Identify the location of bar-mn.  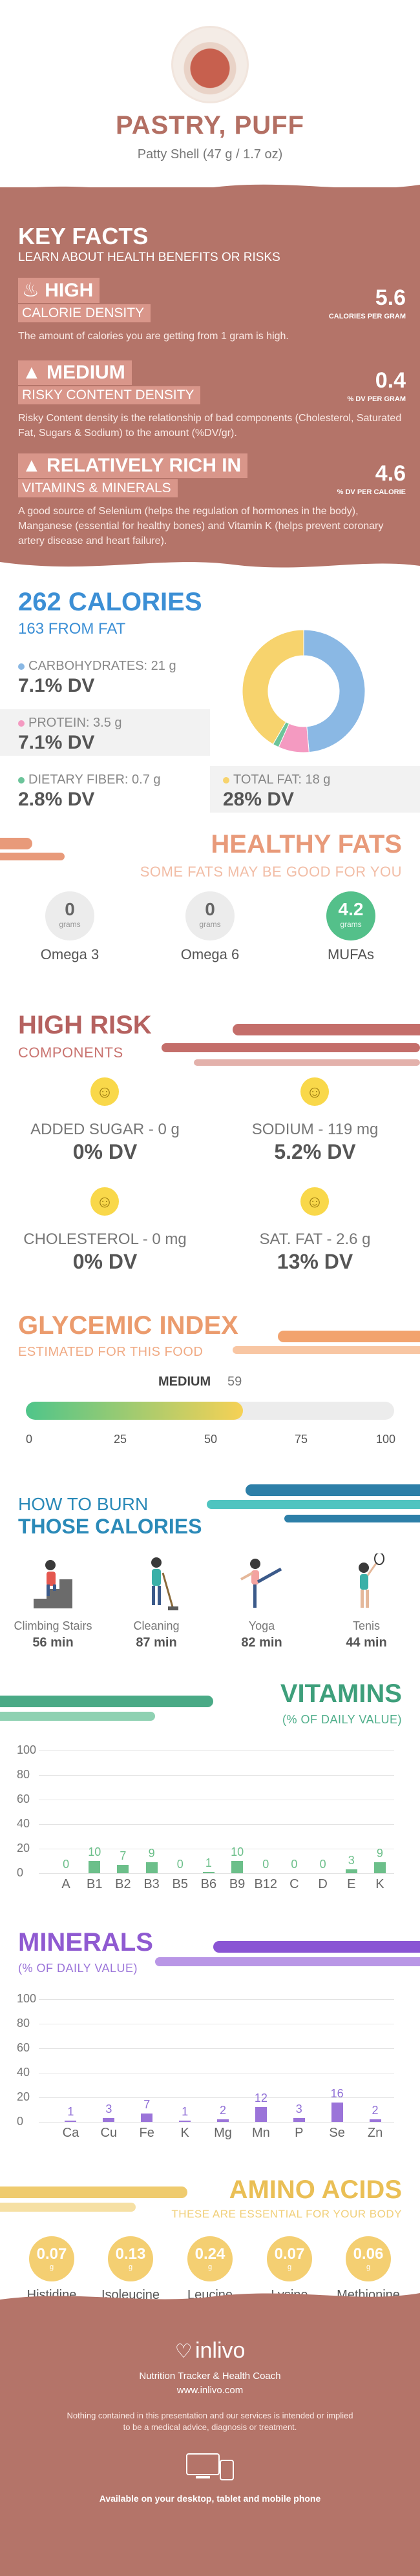
(261, 2114).